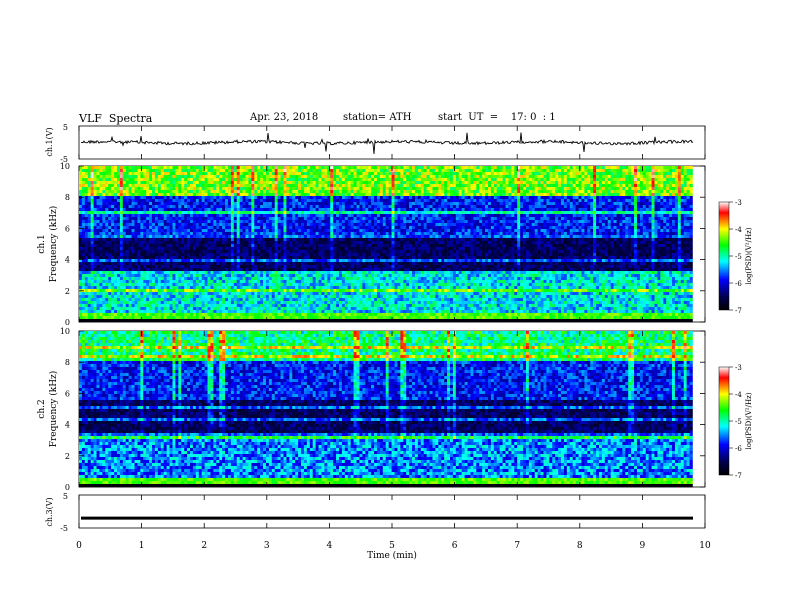 This screenshot has width=792, height=612. I want to click on ch1-ylabel: ch.1(V), so click(49, 141).